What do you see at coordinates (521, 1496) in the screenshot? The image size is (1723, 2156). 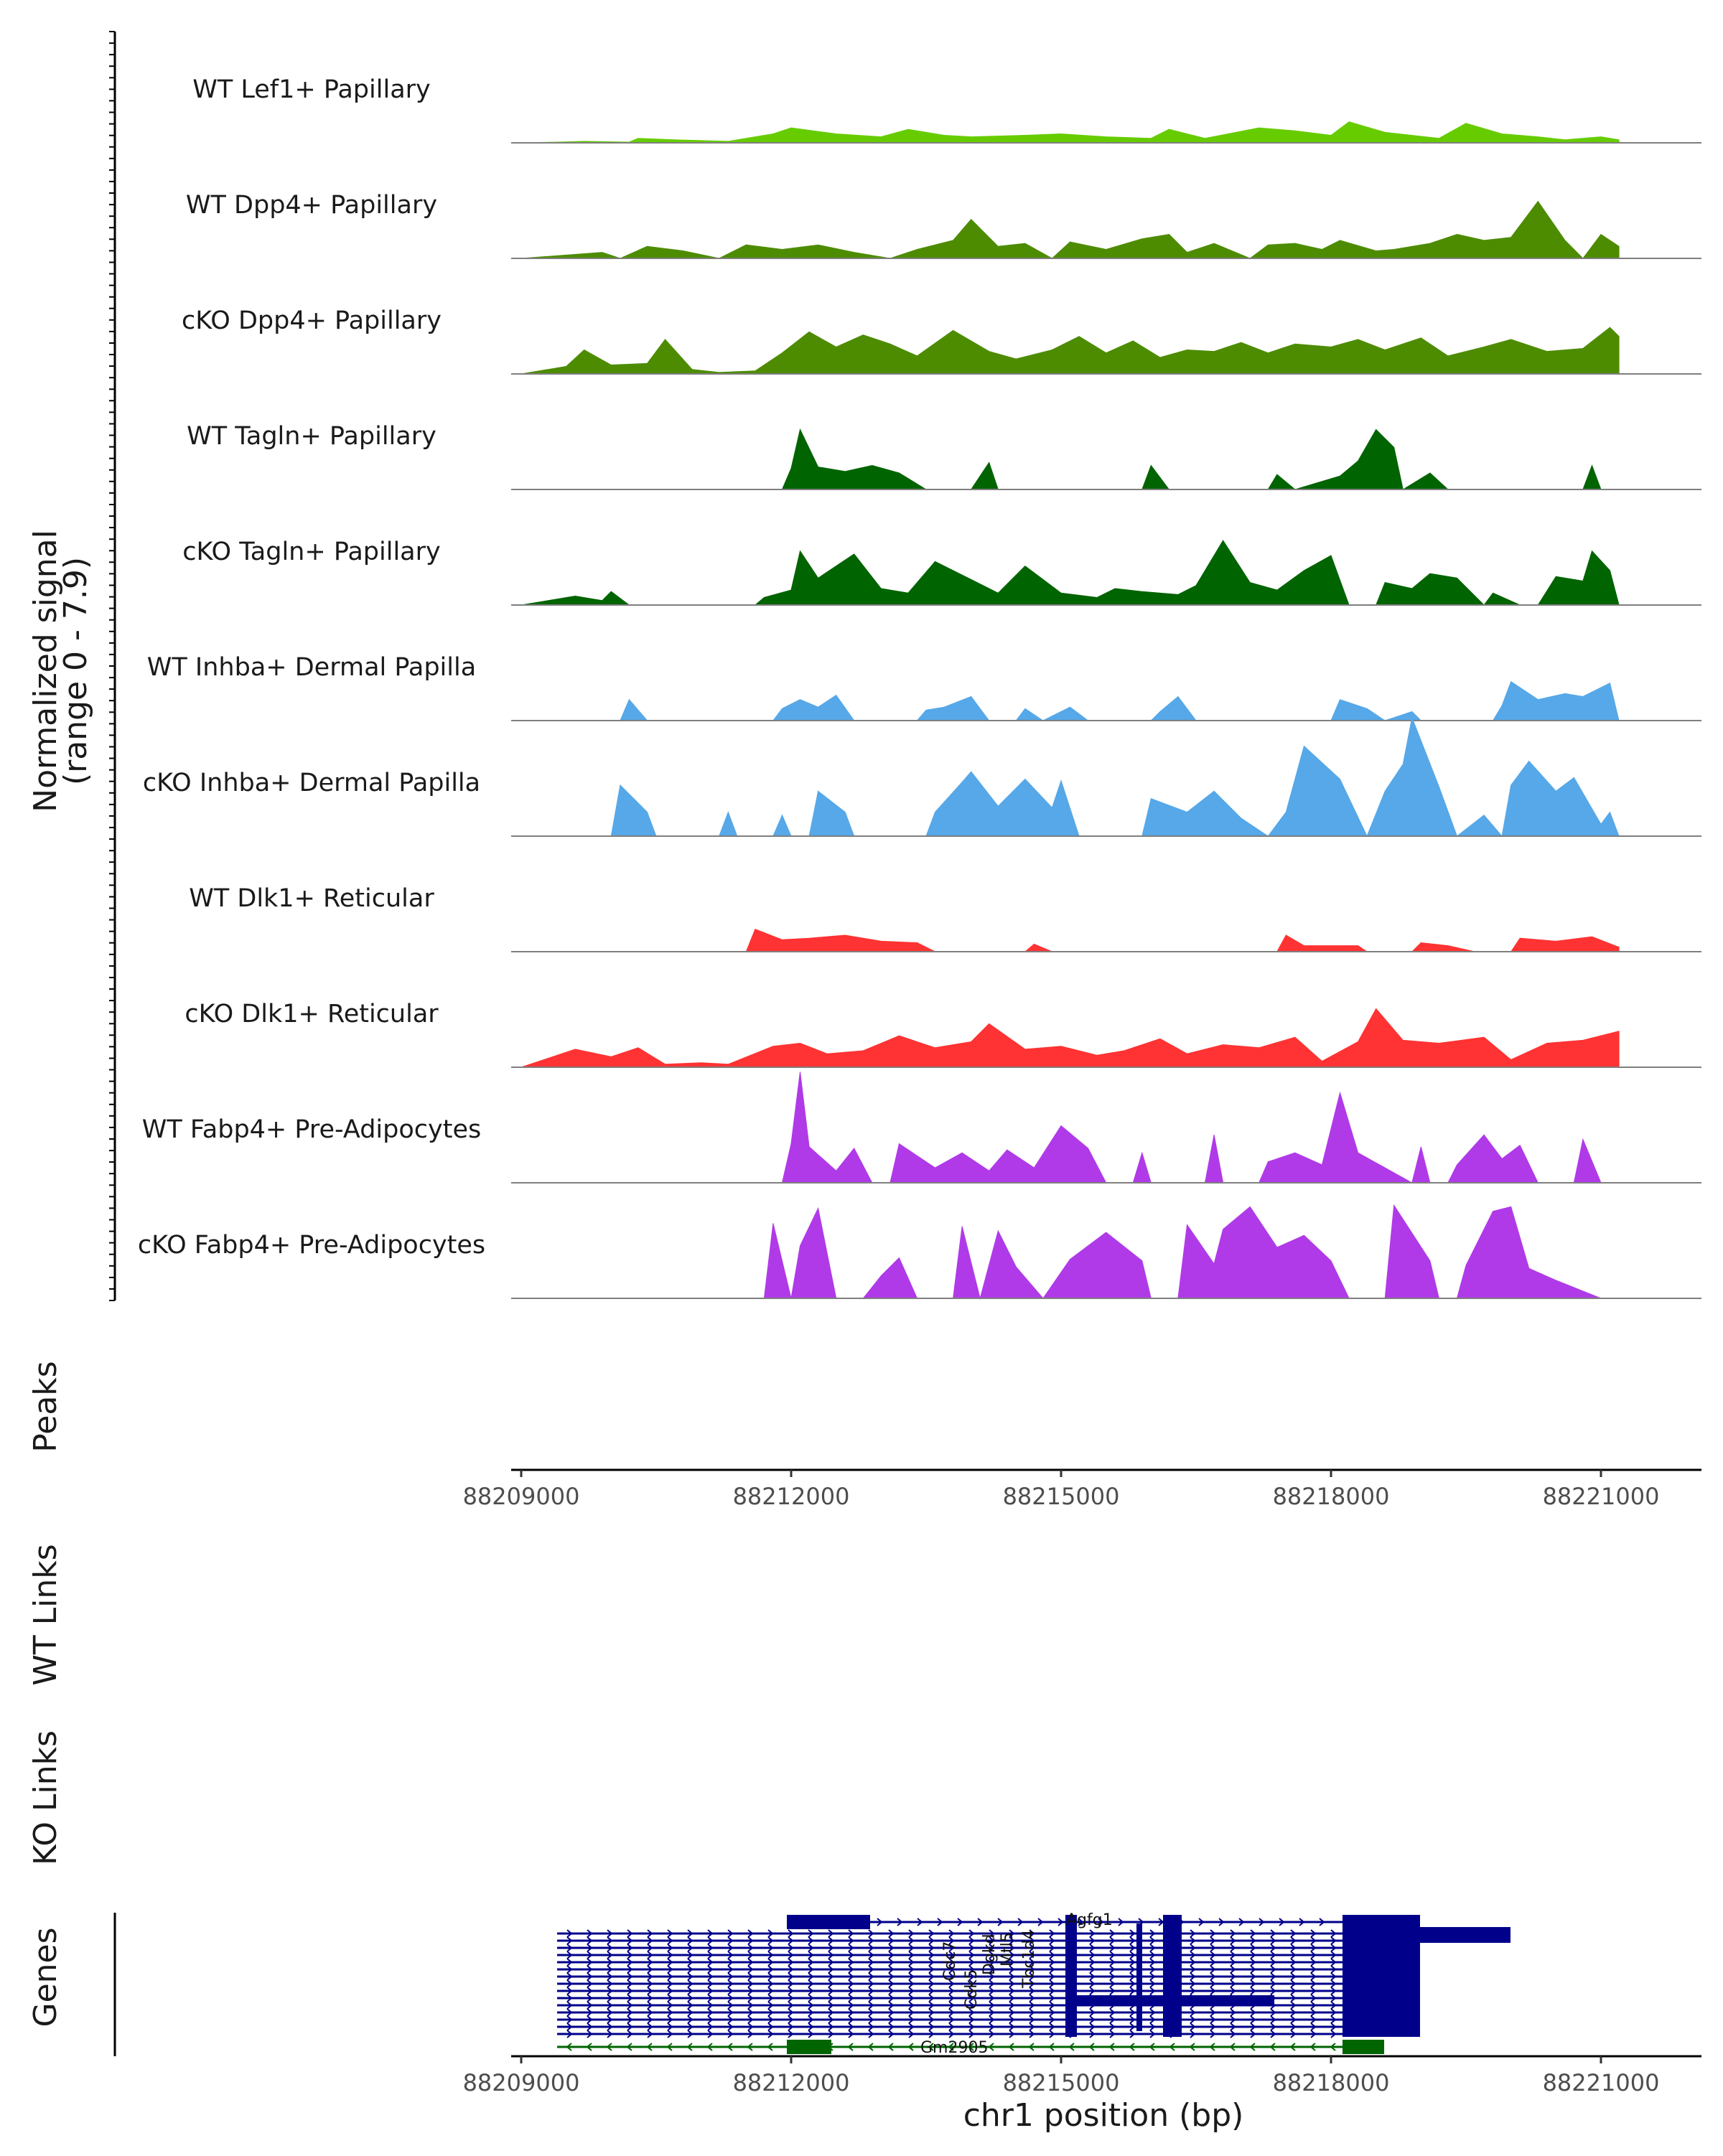 I see `x-tick-label: 88209000` at bounding box center [521, 1496].